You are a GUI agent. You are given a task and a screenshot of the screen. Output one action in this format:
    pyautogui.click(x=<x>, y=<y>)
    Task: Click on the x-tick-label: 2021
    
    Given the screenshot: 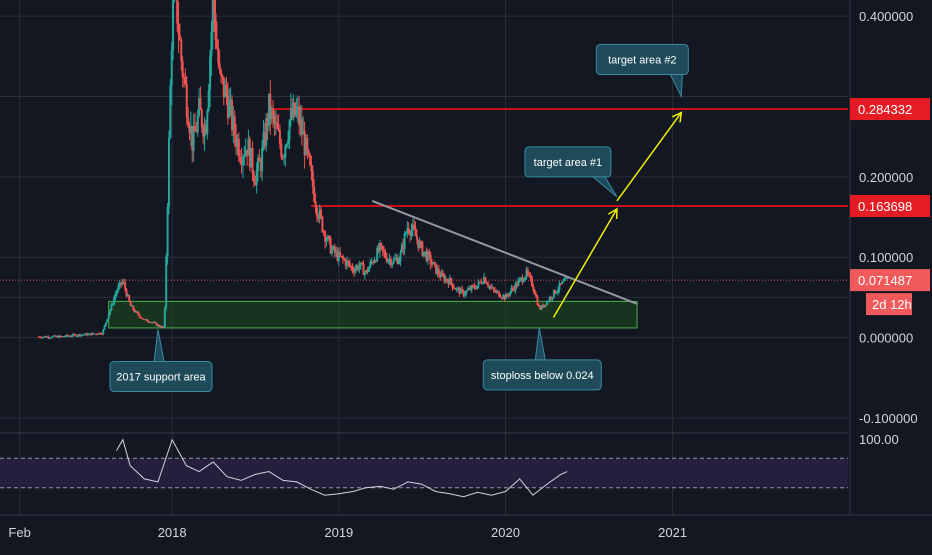 What is the action you would take?
    pyautogui.click(x=672, y=532)
    